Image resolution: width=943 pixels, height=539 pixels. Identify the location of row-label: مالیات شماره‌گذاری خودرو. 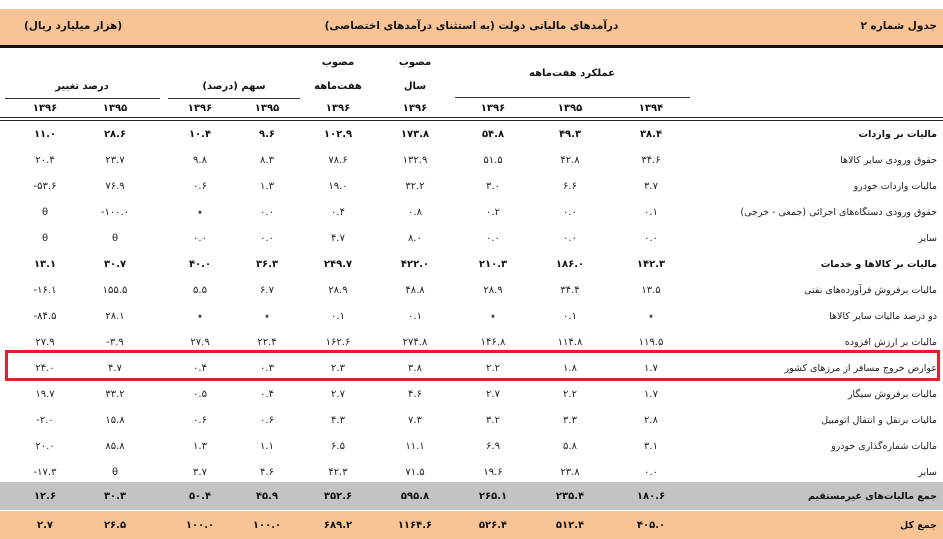
(884, 446).